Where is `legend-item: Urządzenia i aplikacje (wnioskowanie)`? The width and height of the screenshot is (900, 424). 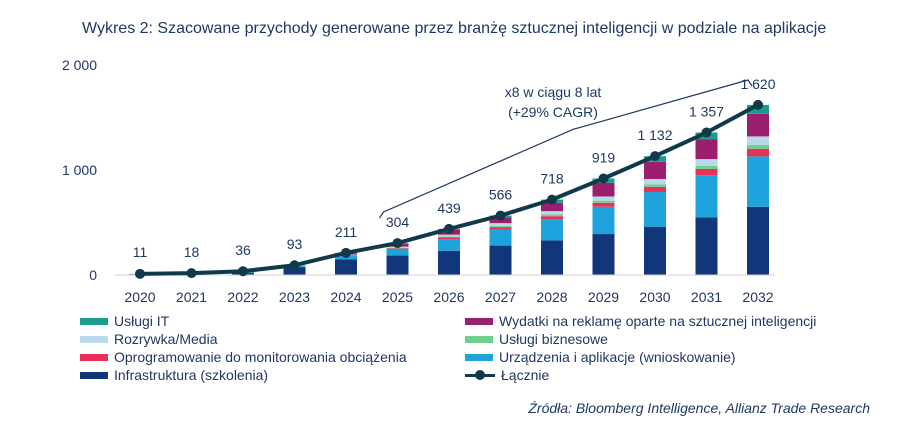 legend-item: Urządzenia i aplikacje (wnioskowanie) is located at coordinates (600, 357).